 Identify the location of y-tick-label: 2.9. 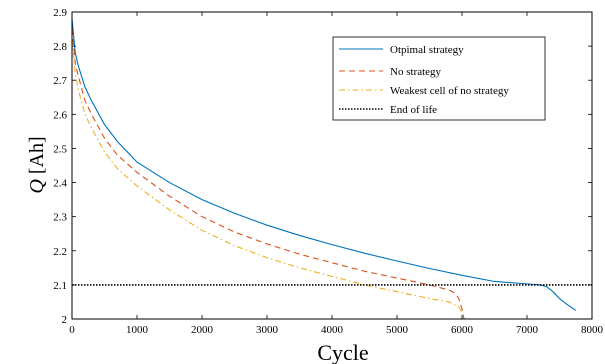
(60, 13).